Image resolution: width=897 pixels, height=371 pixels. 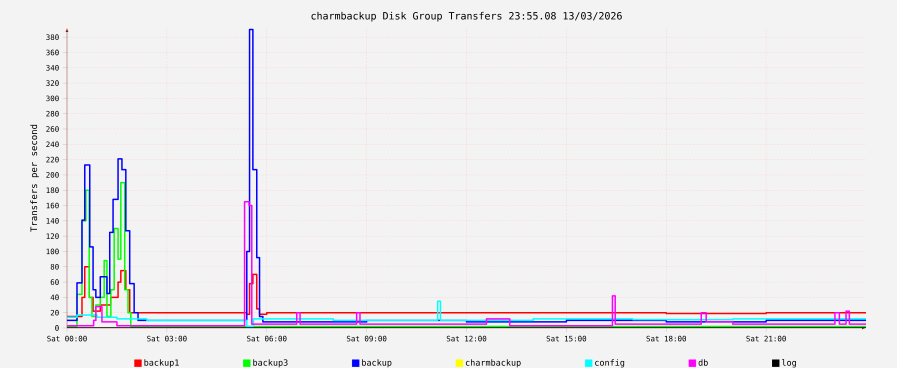 I want to click on y-axis-title: Transfers per second, so click(x=34, y=178).